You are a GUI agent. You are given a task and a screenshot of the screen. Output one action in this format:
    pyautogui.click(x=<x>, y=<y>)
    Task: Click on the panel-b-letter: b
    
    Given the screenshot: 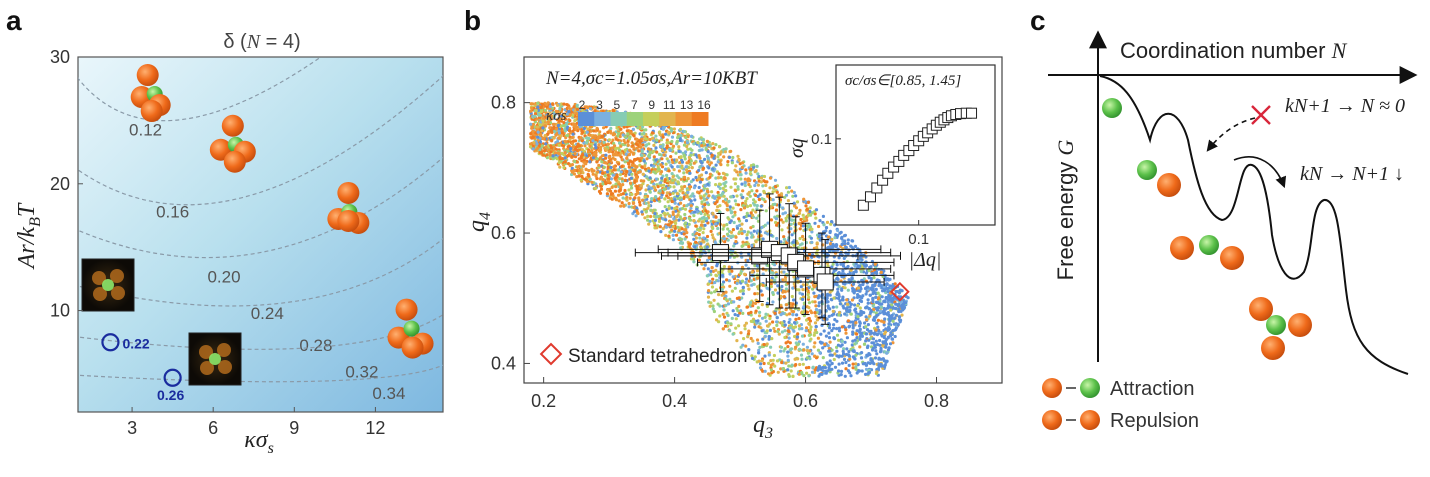 What is the action you would take?
    pyautogui.click(x=472, y=20)
    